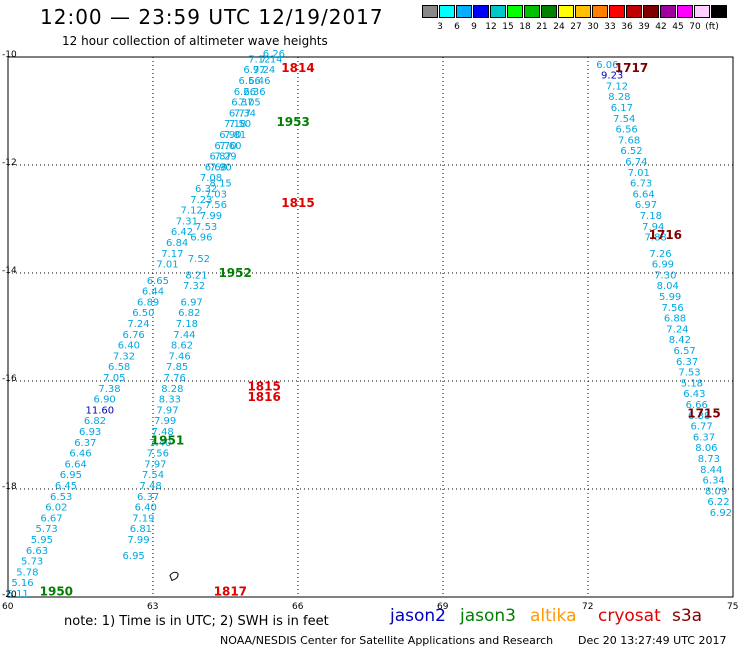  Describe the element at coordinates (56, 508) in the screenshot. I see `swh-value: 6.02` at that location.